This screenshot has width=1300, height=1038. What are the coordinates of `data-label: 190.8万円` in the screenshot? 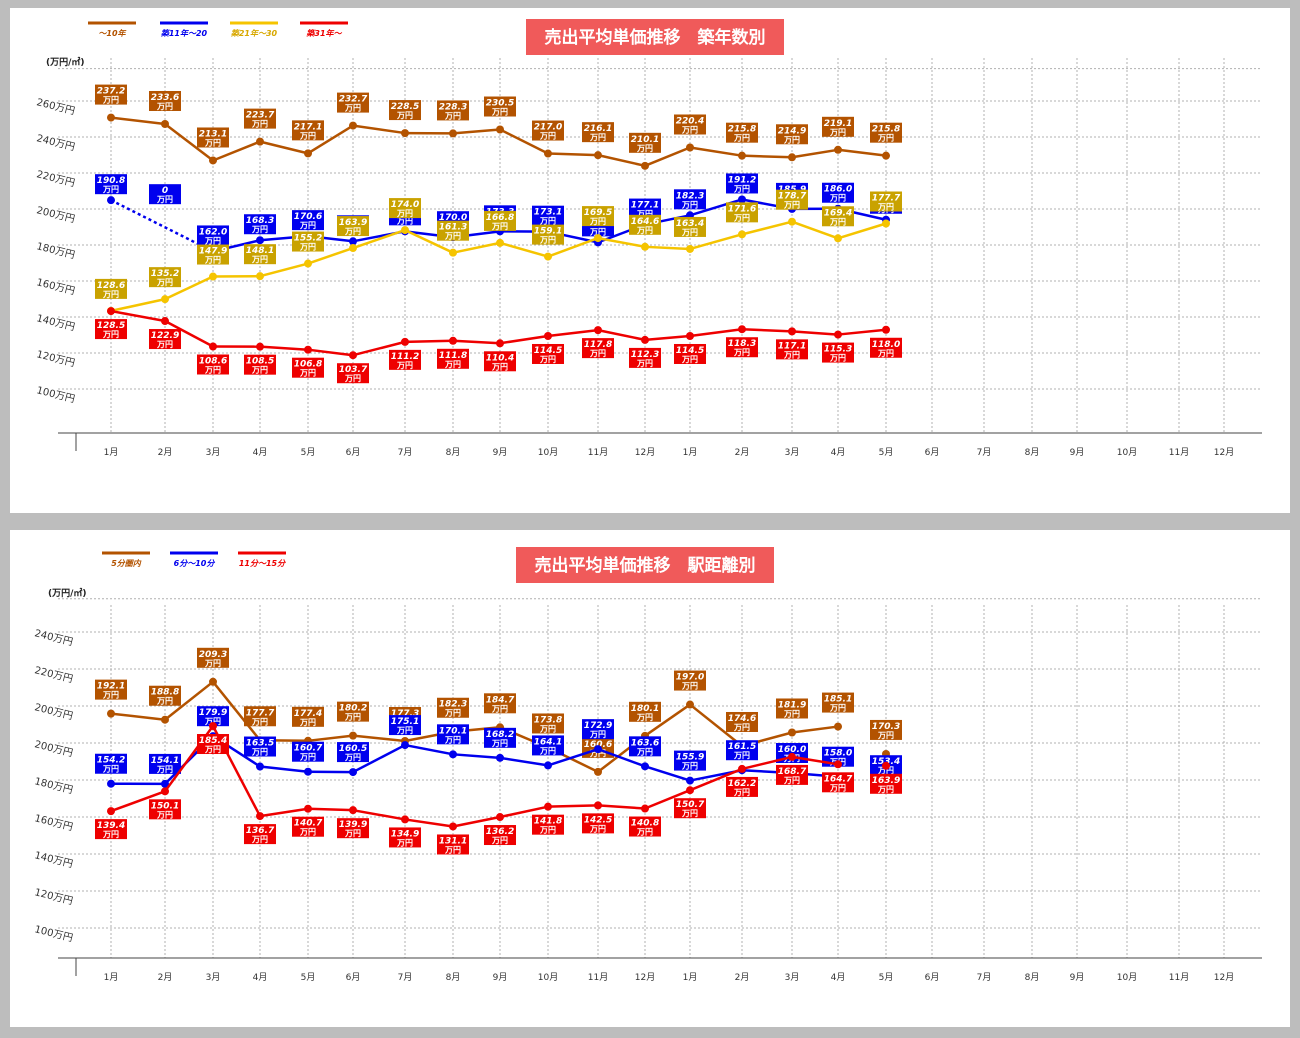 It's located at (111, 184).